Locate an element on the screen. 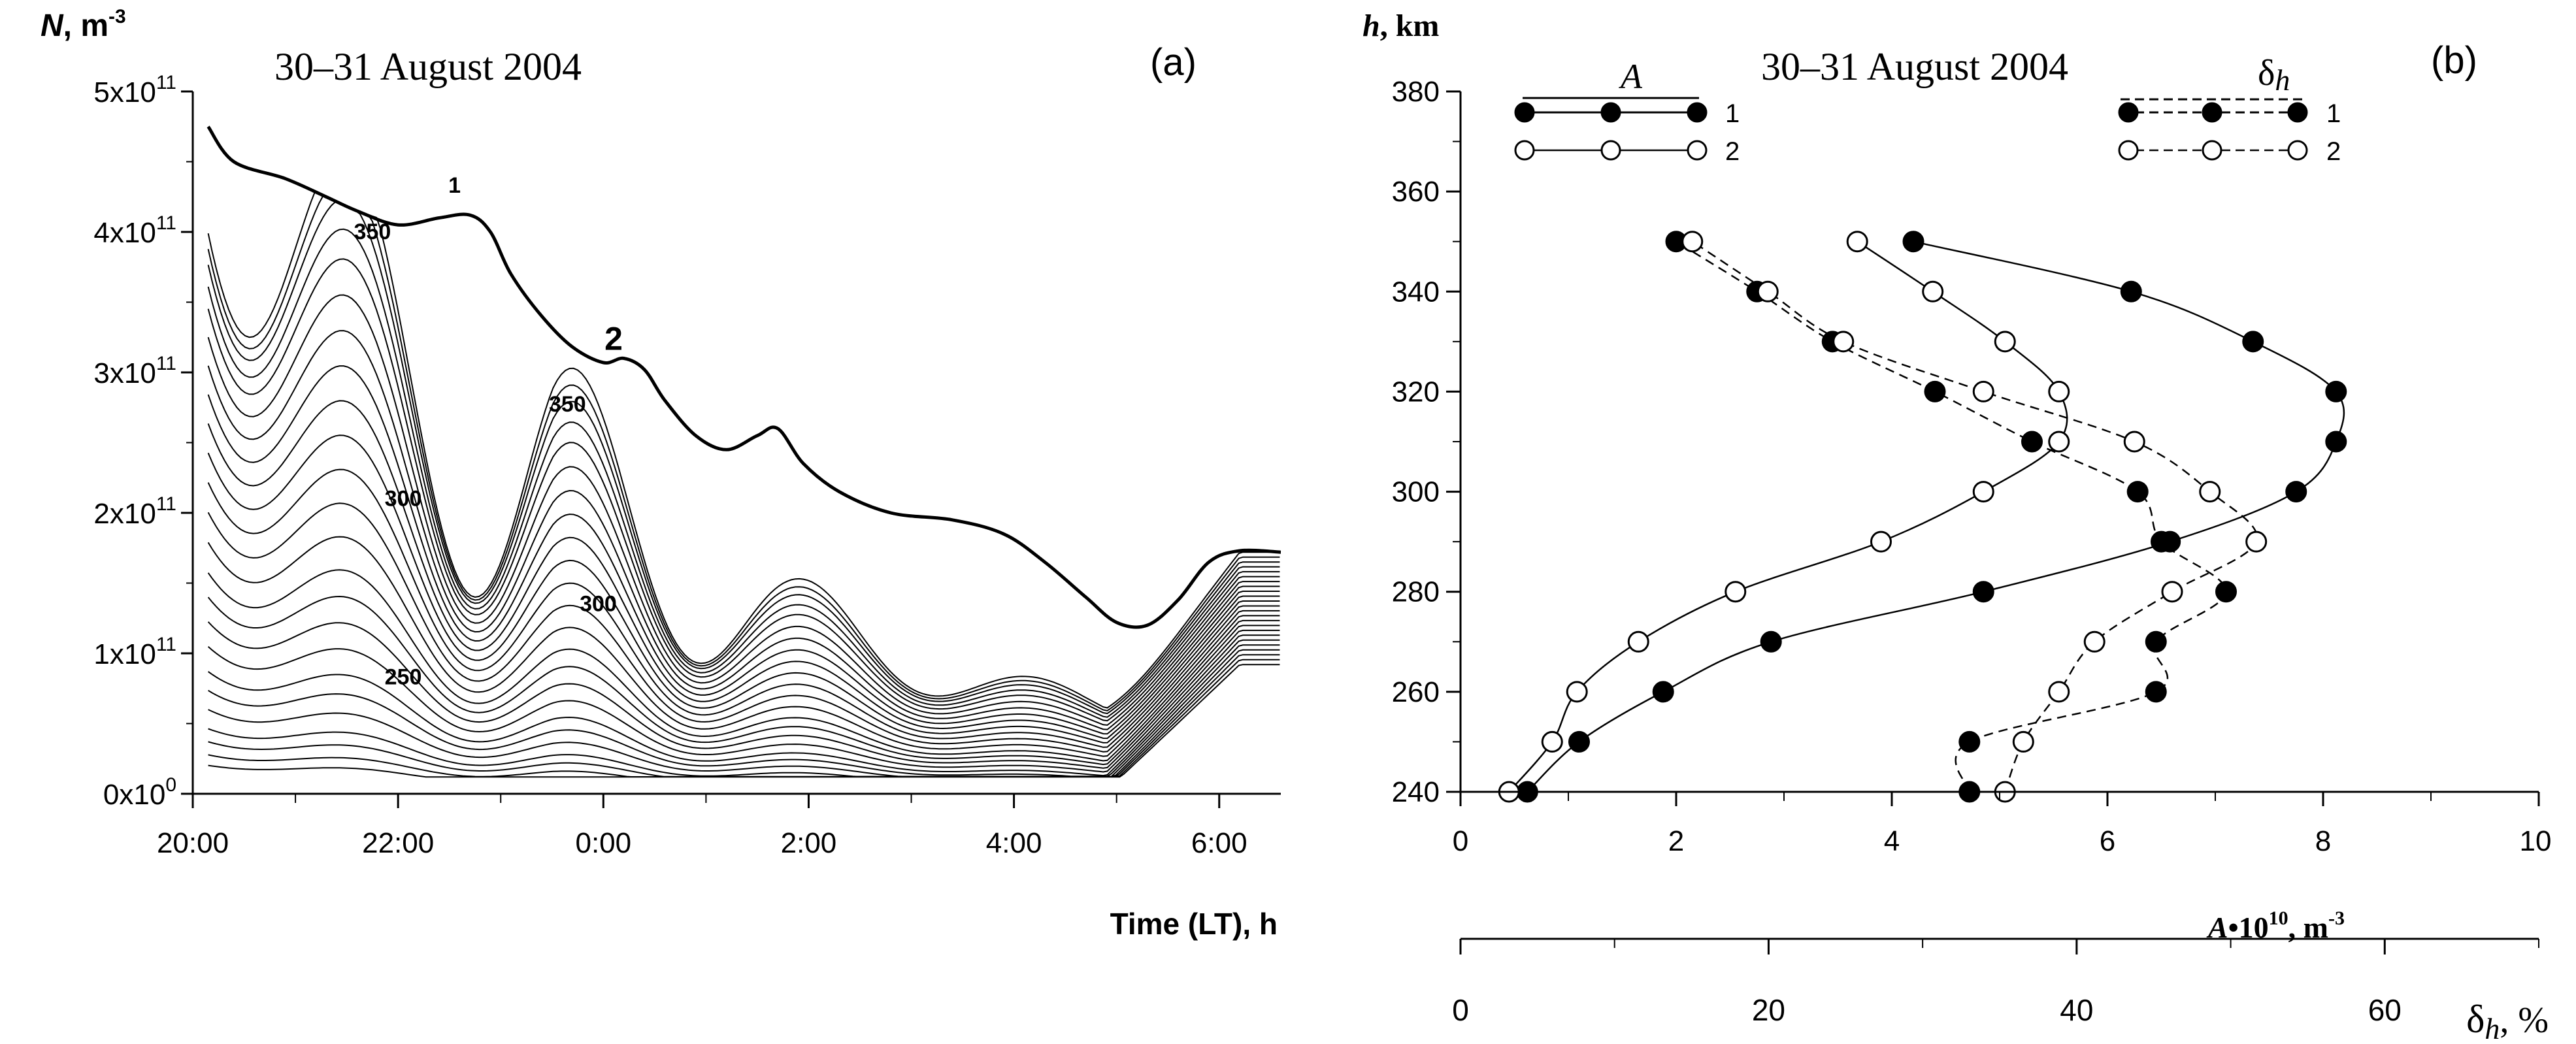 This screenshot has height=1044, width=2576. panel-a-x-tick-label: 20:00 is located at coordinates (193, 843).